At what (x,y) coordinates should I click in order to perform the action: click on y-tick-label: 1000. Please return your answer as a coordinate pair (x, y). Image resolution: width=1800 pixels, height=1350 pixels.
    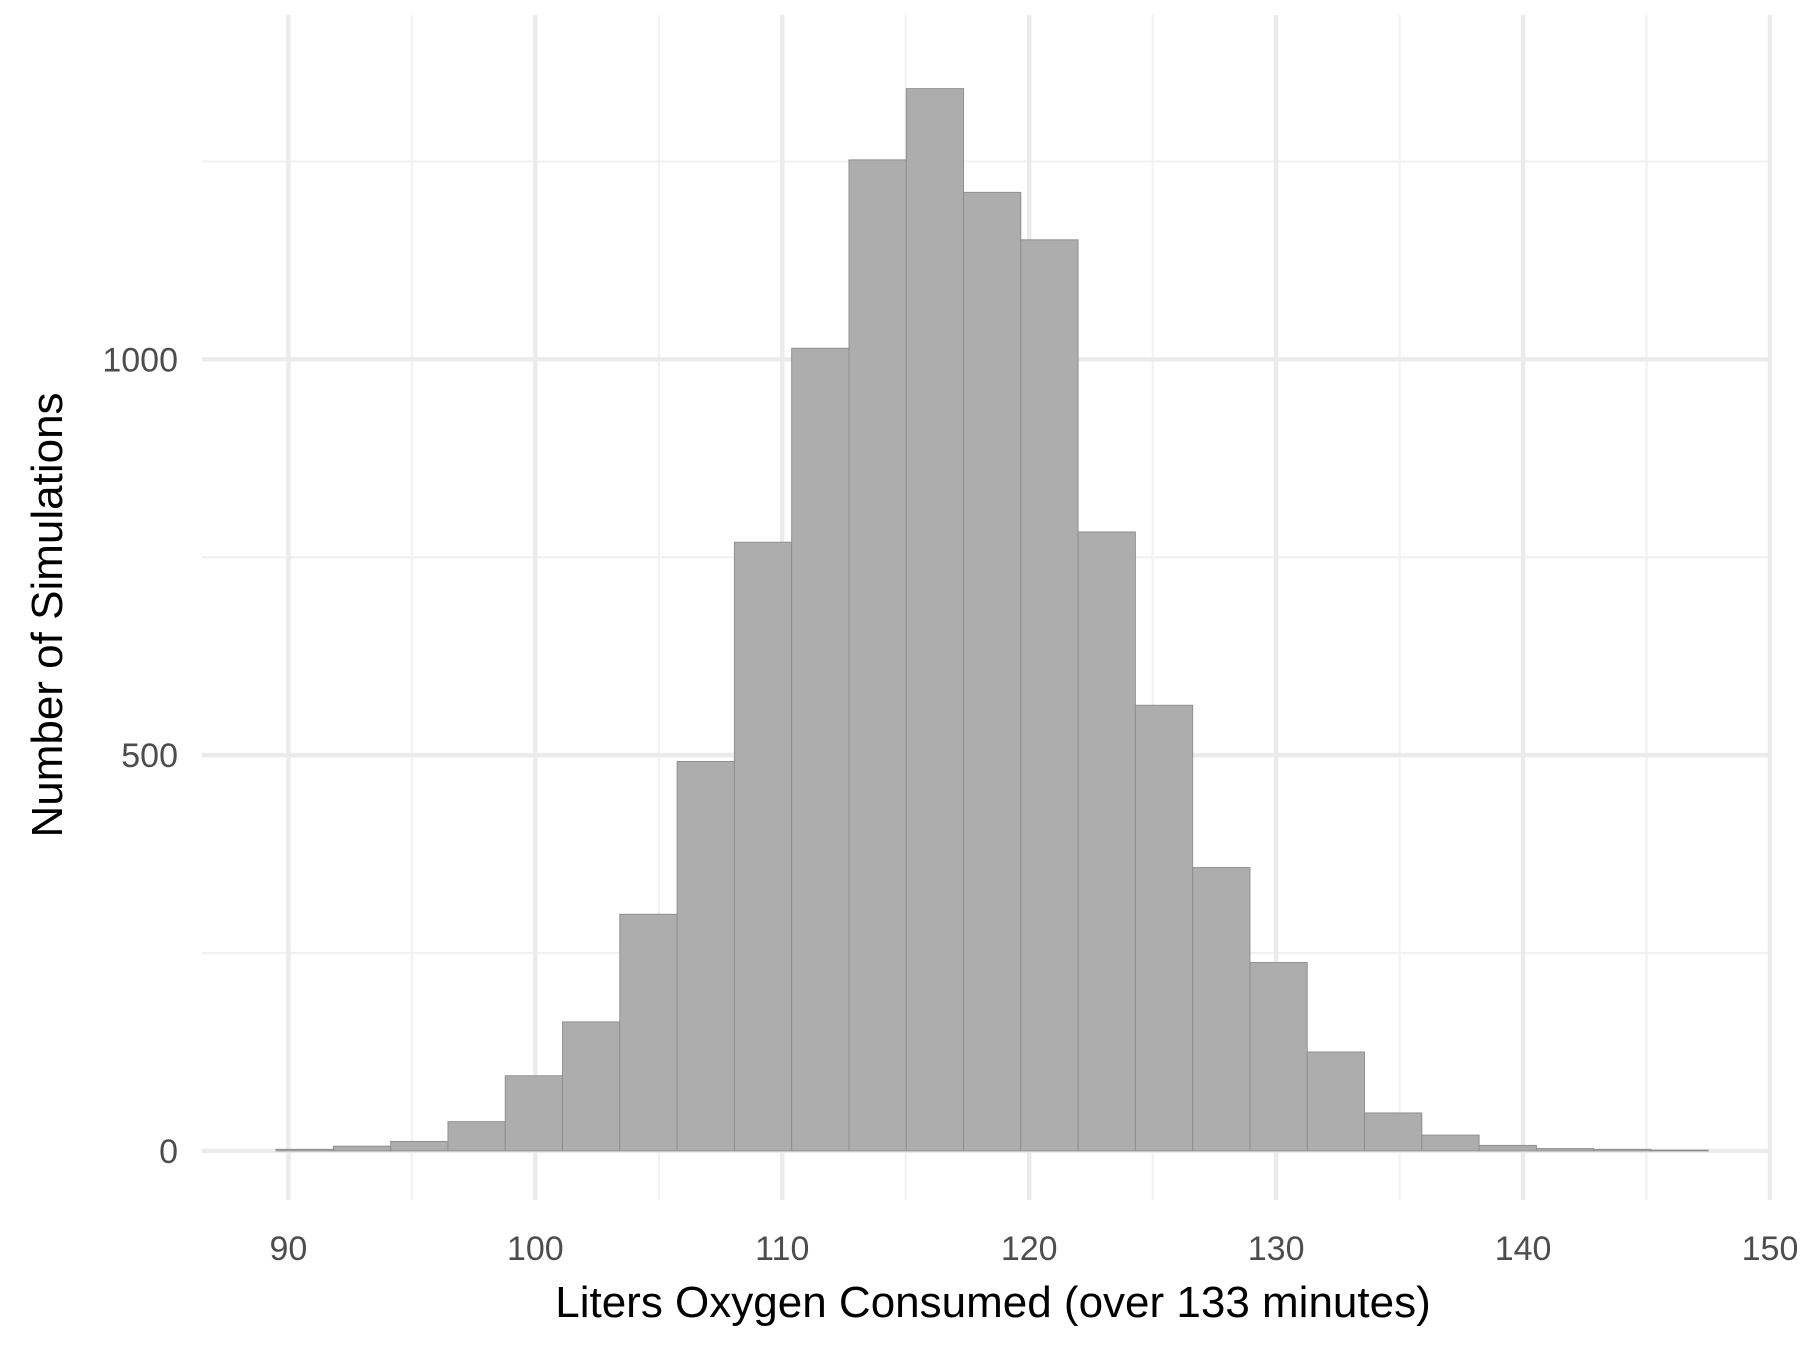
    Looking at the image, I should click on (140, 360).